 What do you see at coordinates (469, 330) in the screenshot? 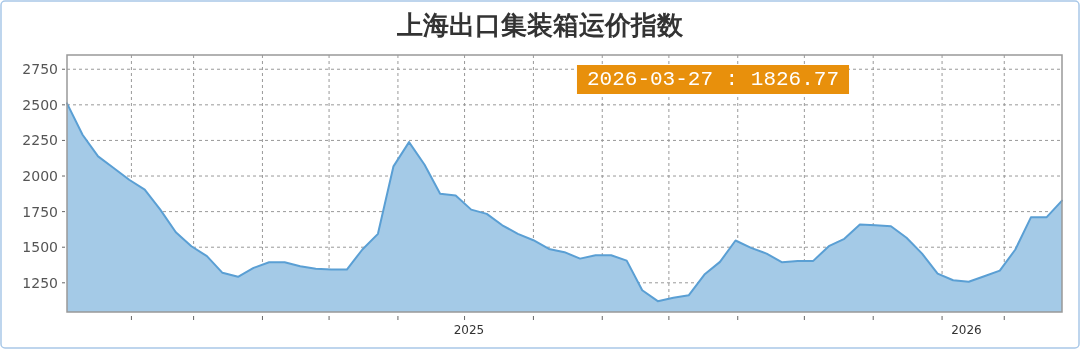
I see `x-tick-label: 2025` at bounding box center [469, 330].